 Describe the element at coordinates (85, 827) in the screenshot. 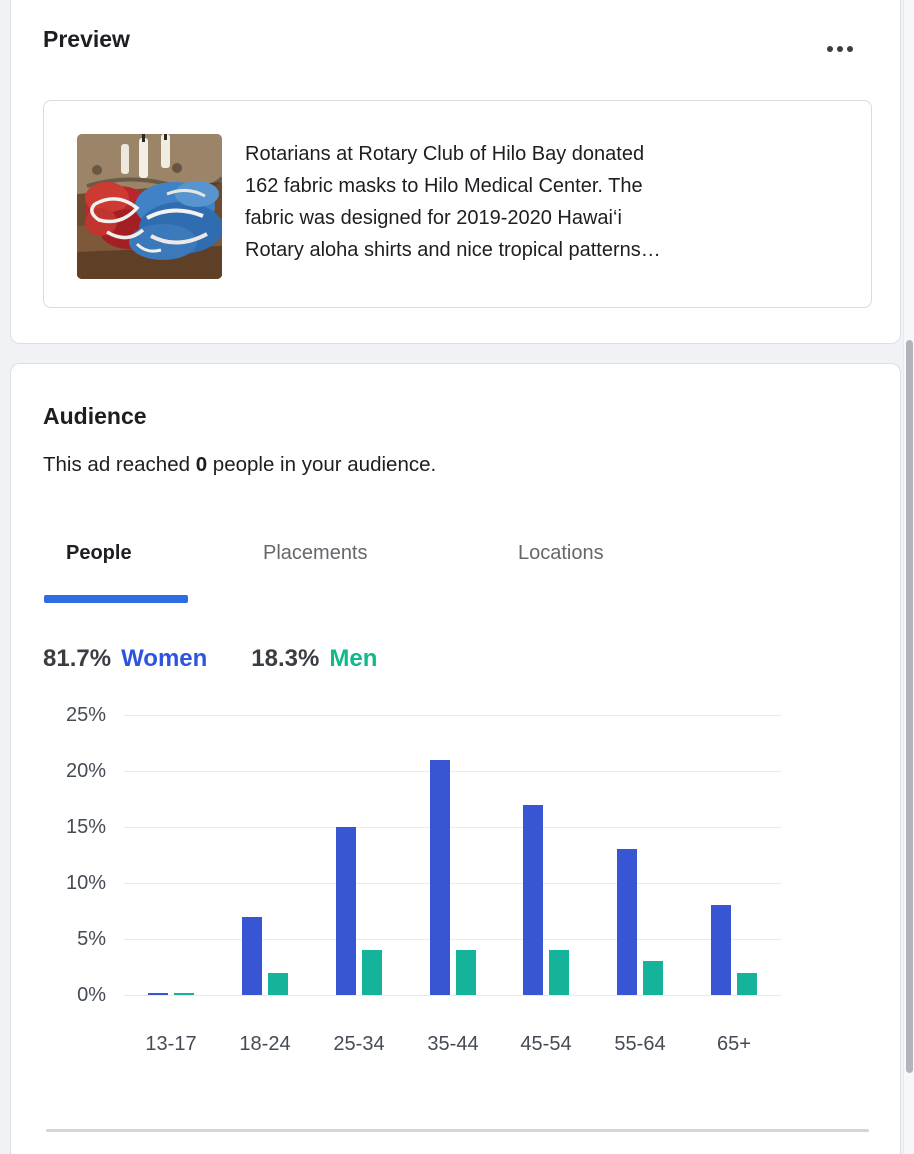

I see `y-axis-tick-label: 15%` at that location.